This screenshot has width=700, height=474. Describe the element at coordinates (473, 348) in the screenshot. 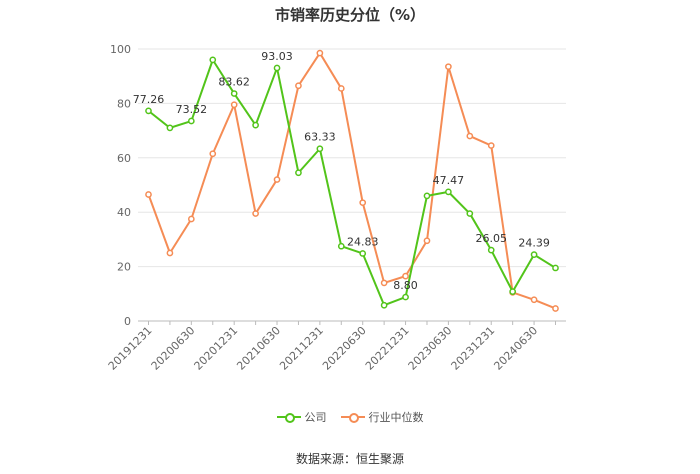

I see `x-tick-label: 20231231` at that location.